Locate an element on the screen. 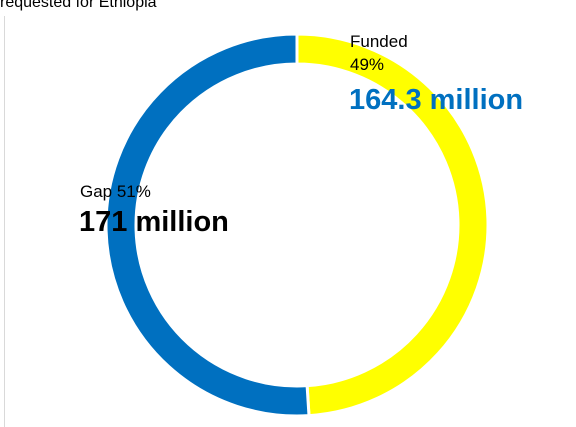 The image size is (576, 427). chart-frame-border is located at coordinates (4, 221).